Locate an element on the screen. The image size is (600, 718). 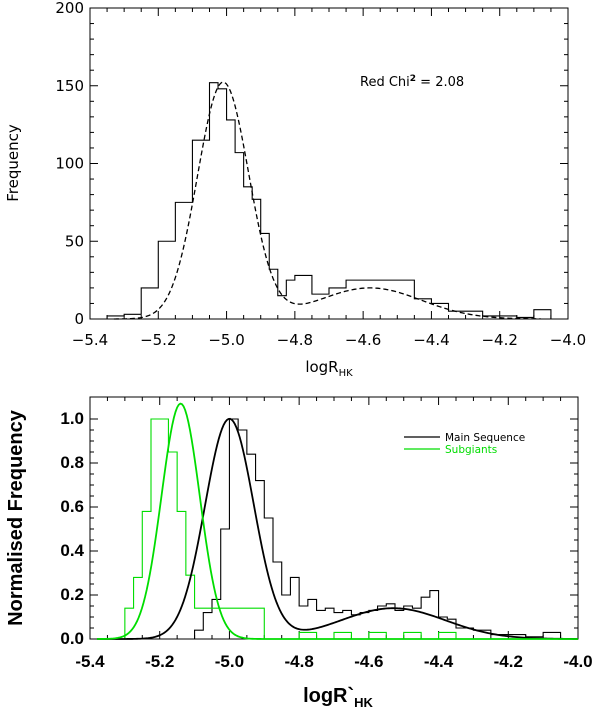
x-axis-title-main: logR` is located at coordinates (328, 696).